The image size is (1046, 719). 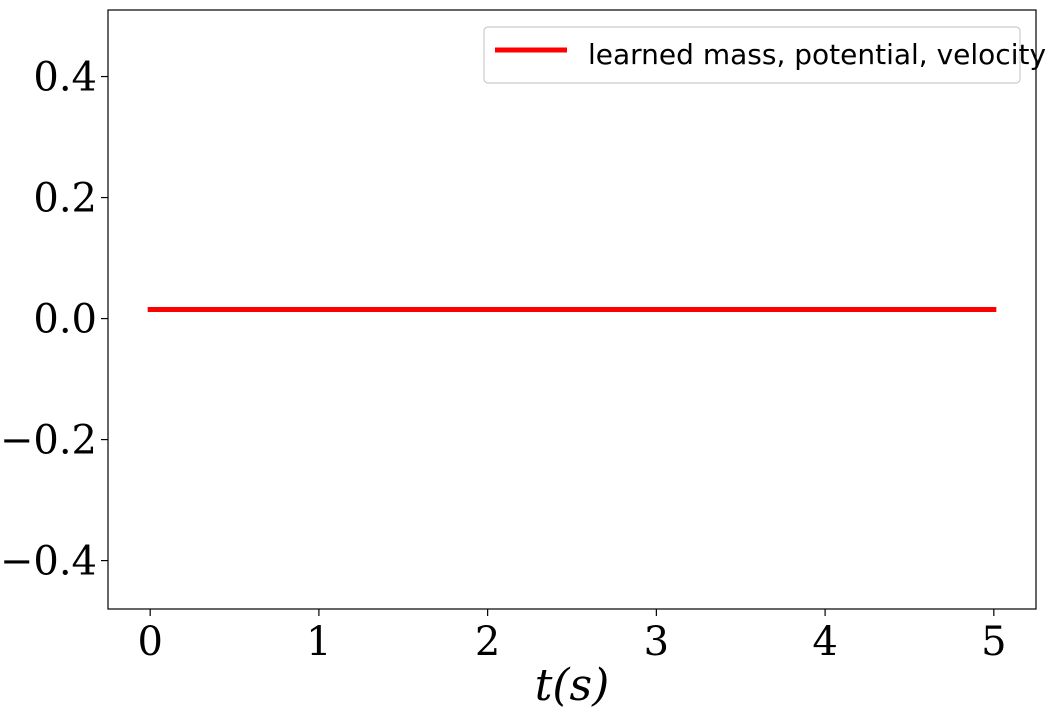 I want to click on y-tick-label: 0.0, so click(x=65, y=320).